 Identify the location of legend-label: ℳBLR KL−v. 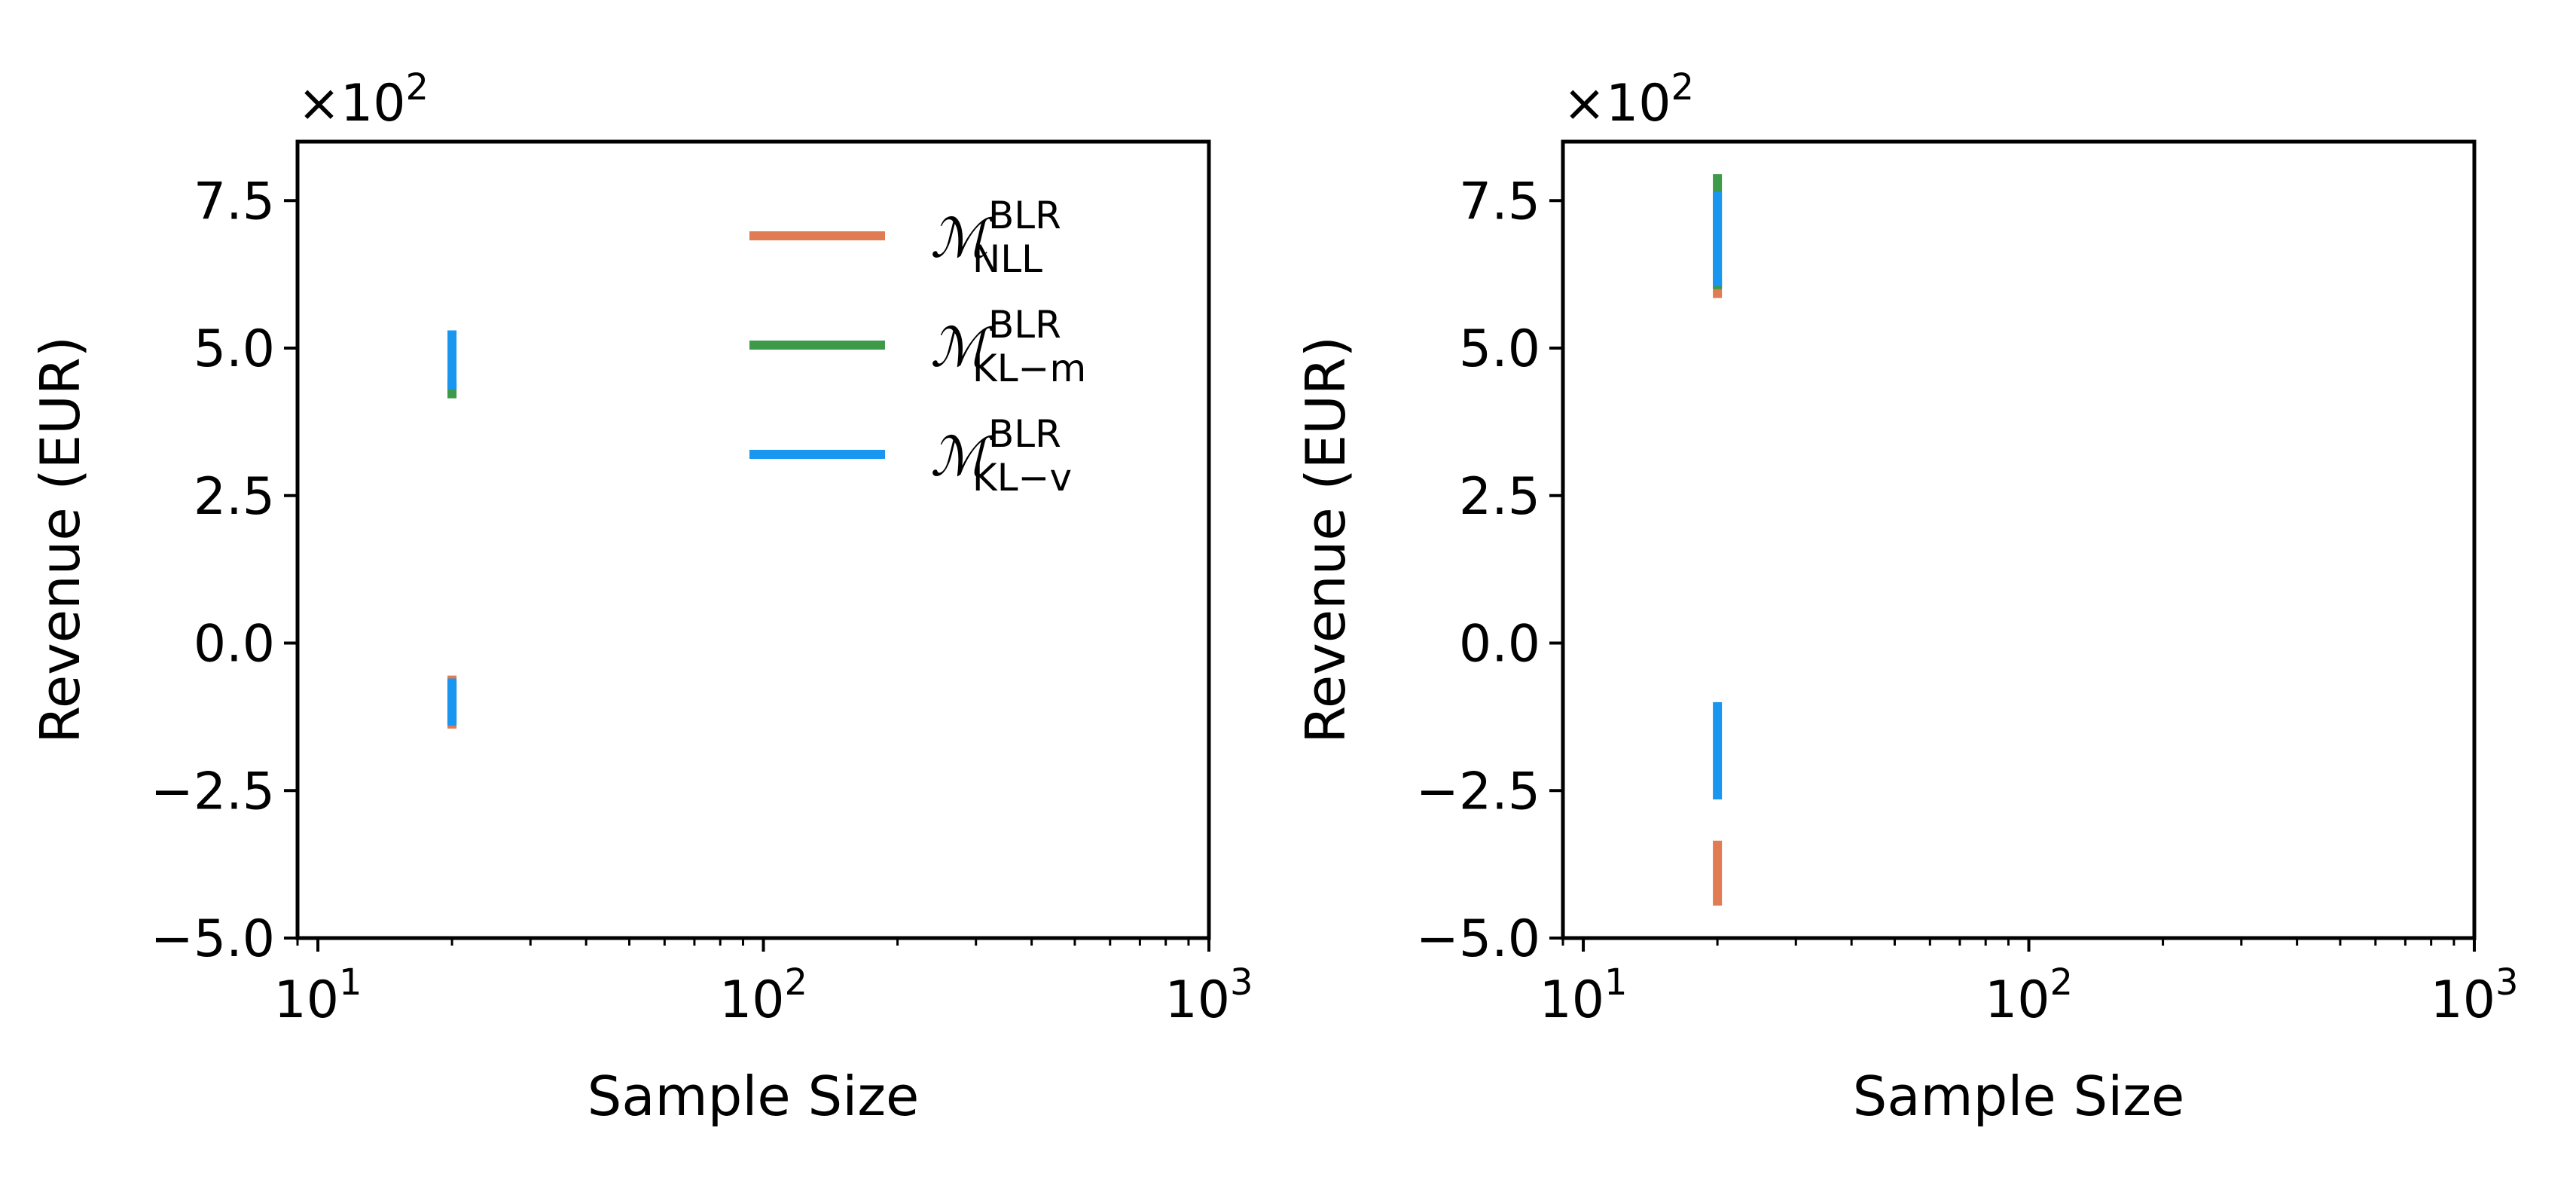
(1001, 456).